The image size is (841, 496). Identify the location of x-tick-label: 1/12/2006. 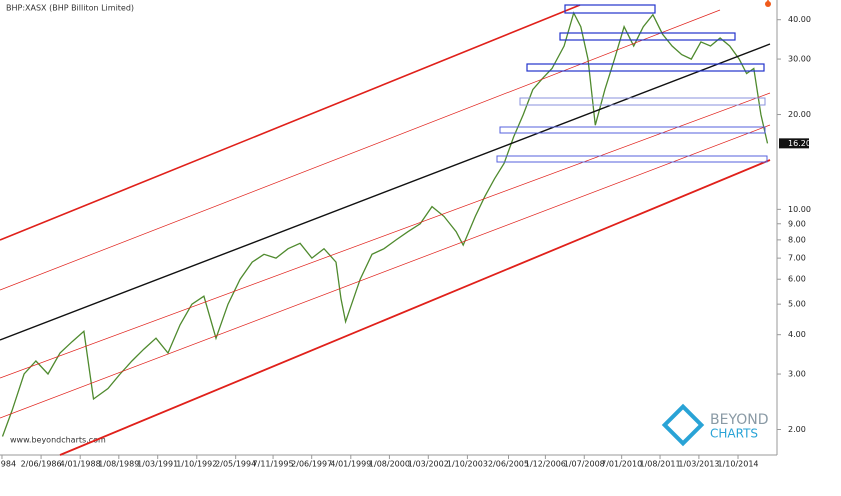
(545, 464).